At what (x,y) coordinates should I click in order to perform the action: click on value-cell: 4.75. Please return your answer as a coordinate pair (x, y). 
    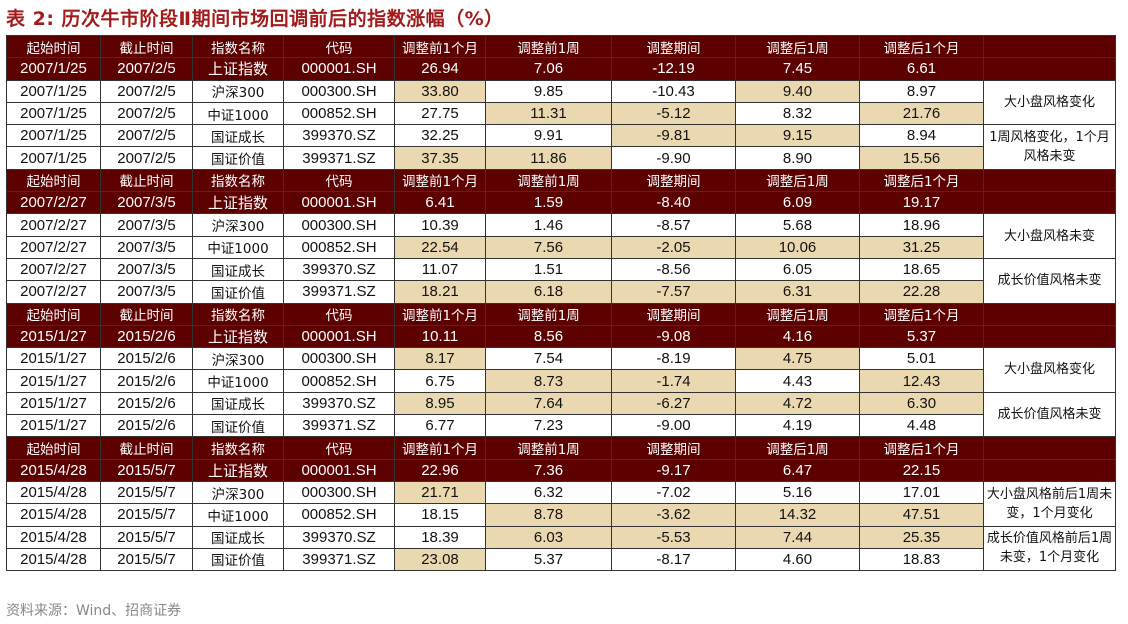
    Looking at the image, I should click on (797, 359).